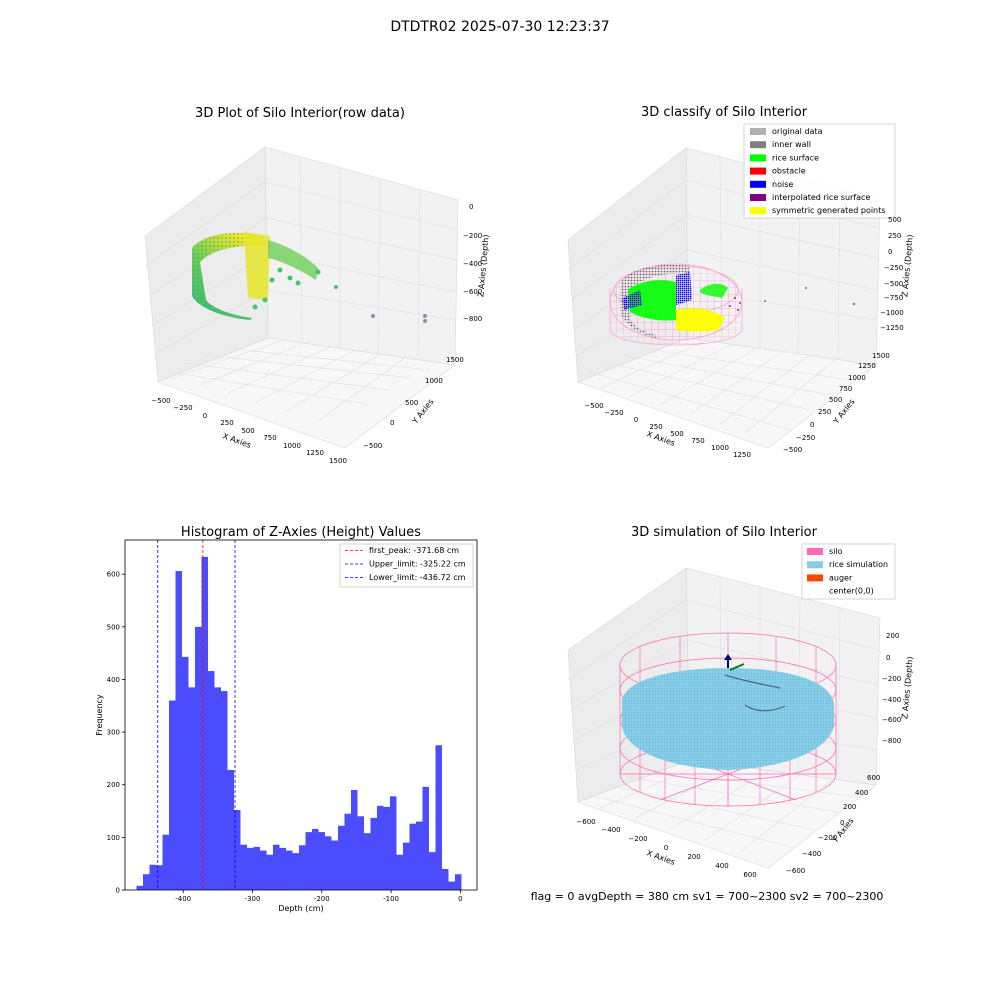  Describe the element at coordinates (892, 274) in the screenshot. I see `z-tick-labels: 500 250 0 −250 −500 −750 −1000 −1250` at that location.